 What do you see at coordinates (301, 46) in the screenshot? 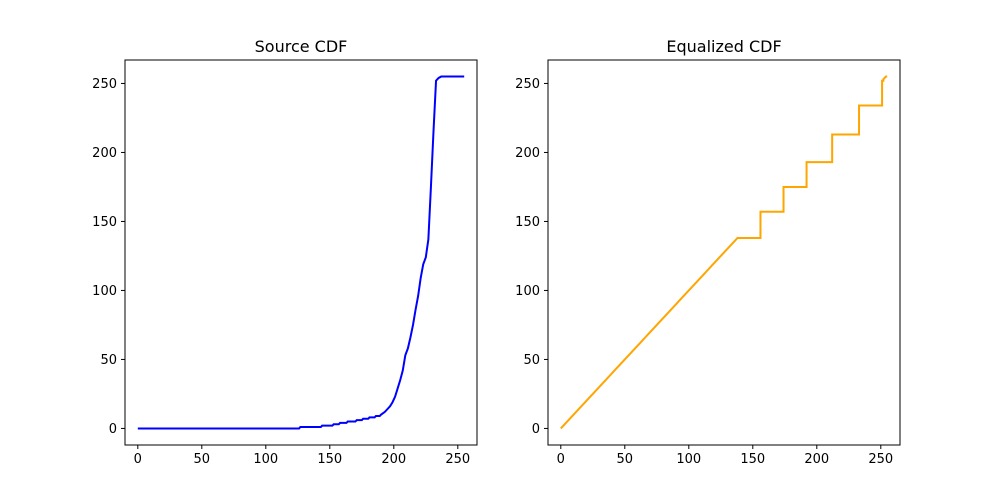
I see `chart-title: Source CDF` at bounding box center [301, 46].